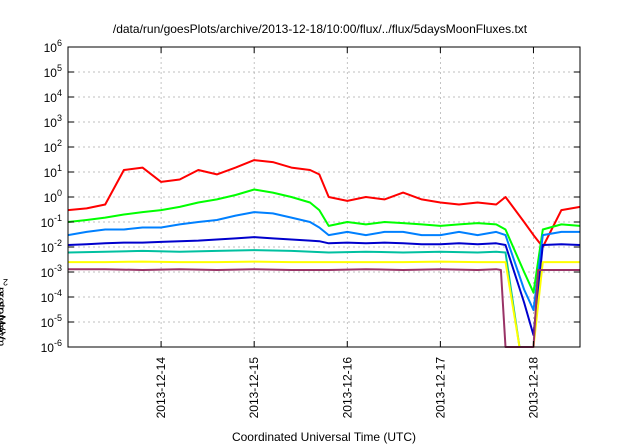 The height and width of the screenshot is (448, 640). What do you see at coordinates (161, 388) in the screenshot?
I see `x-tick-label: 2013-12-14` at bounding box center [161, 388].